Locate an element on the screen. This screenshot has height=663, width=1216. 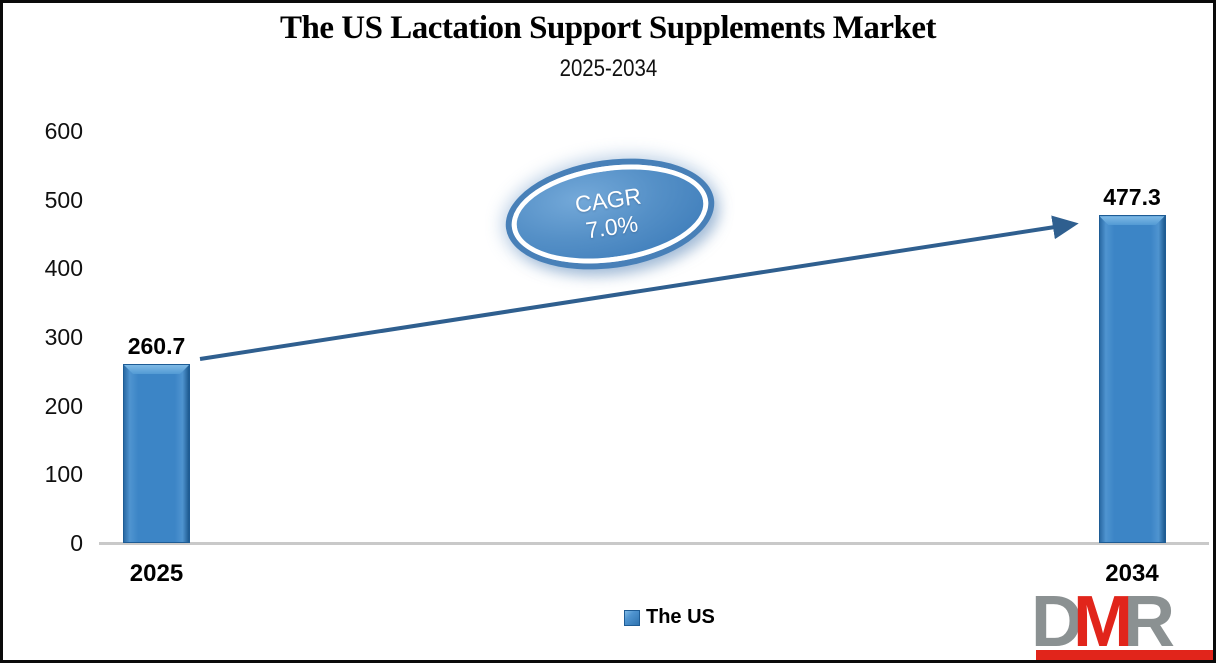
value-label-2025: 260.7 is located at coordinates (156, 345).